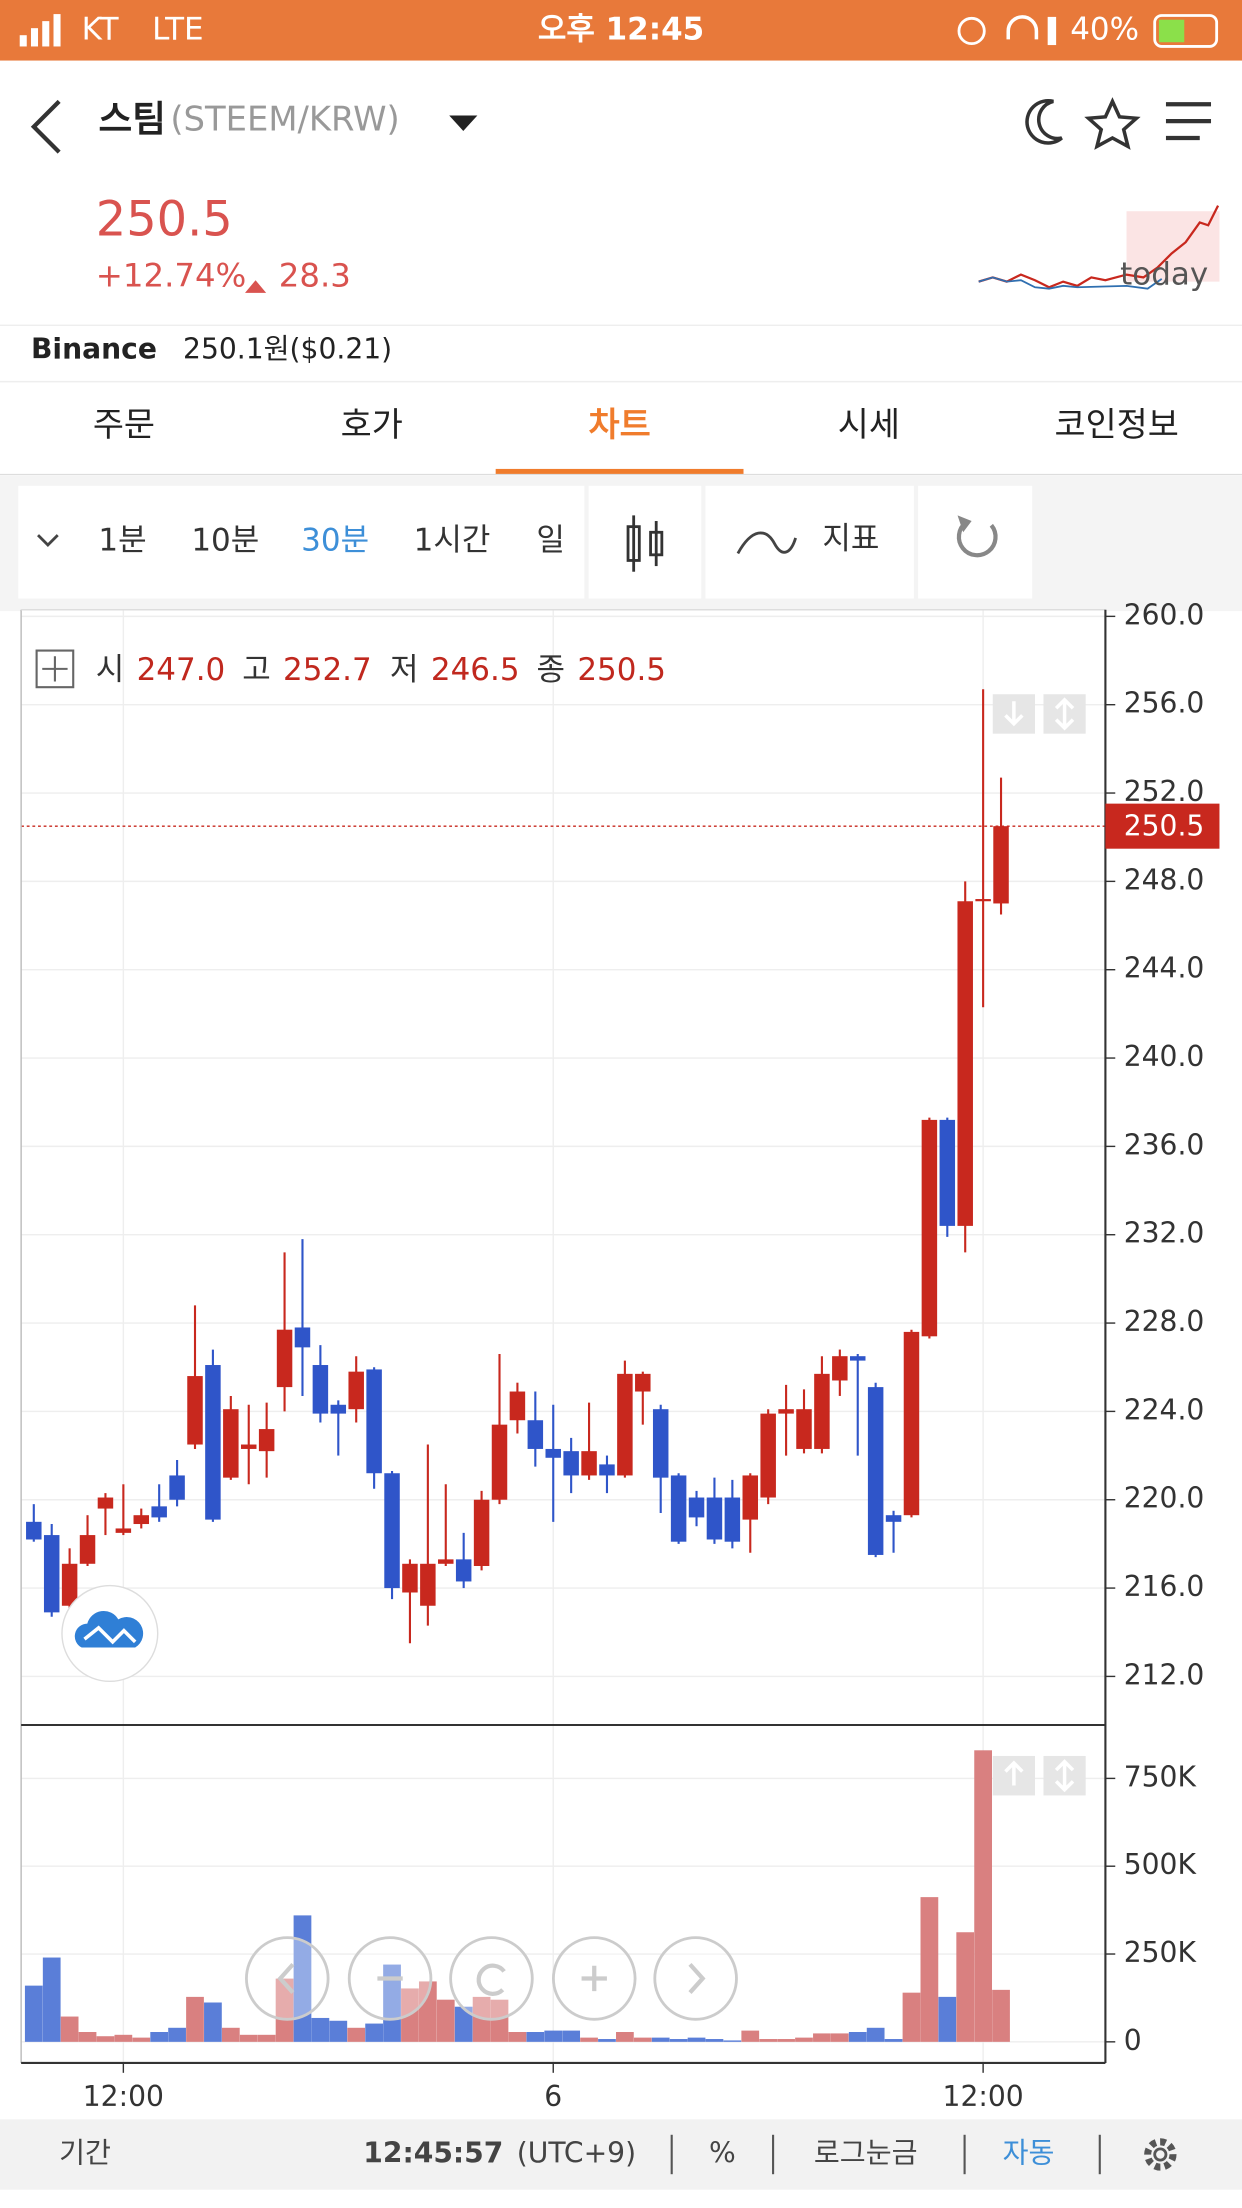  What do you see at coordinates (1112, 123) in the screenshot?
I see `favorite` at bounding box center [1112, 123].